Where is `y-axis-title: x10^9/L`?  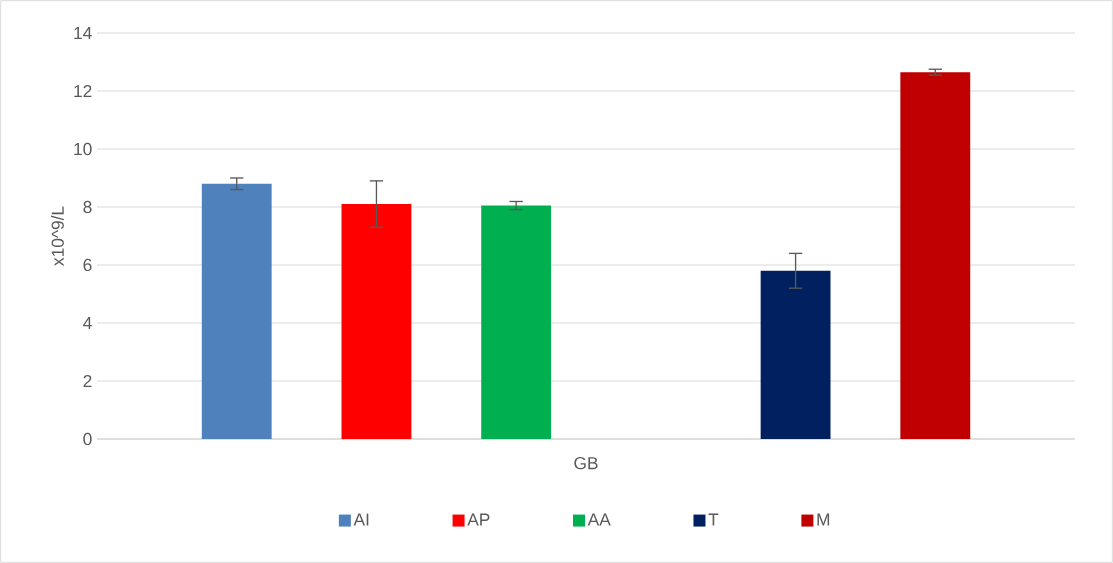
y-axis-title: x10^9/L is located at coordinates (57, 236).